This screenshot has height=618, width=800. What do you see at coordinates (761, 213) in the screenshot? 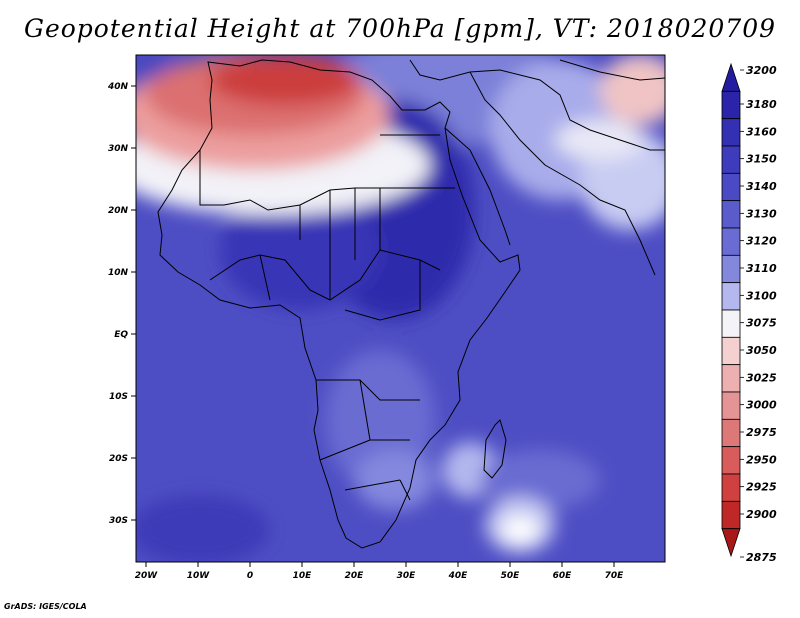
I see `colorbar-label: 3130` at bounding box center [761, 213].